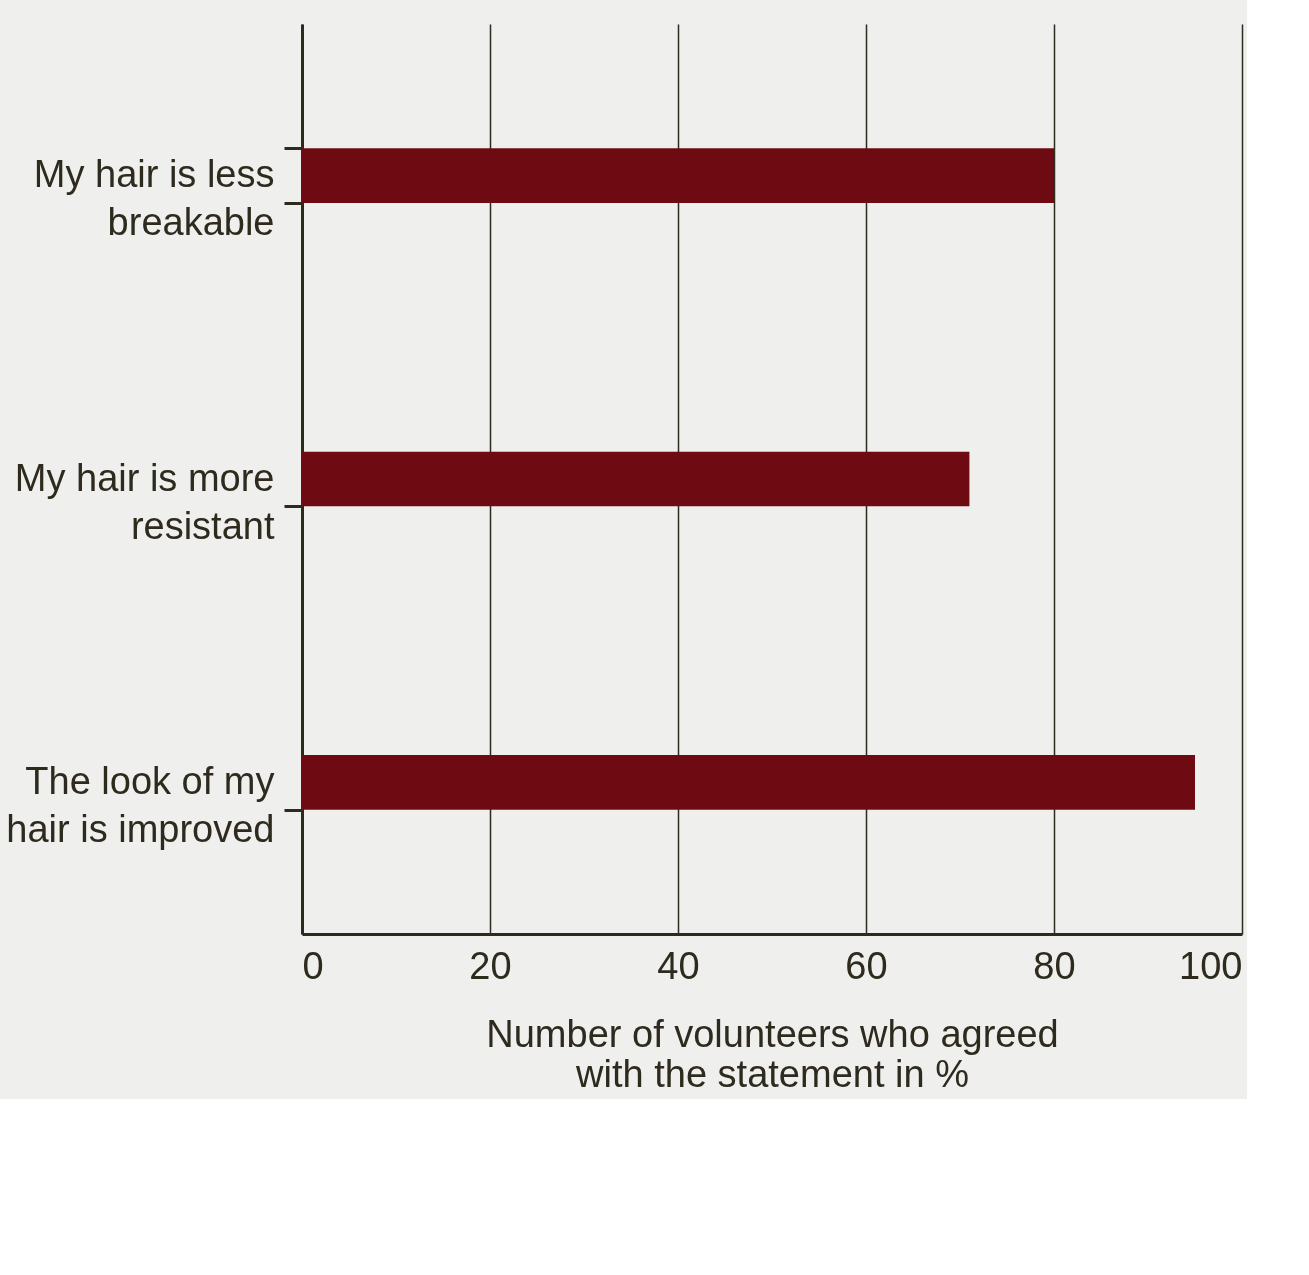 The width and height of the screenshot is (1309, 1275). I want to click on y-tick-label: My hair is less breakable, so click(154, 198).